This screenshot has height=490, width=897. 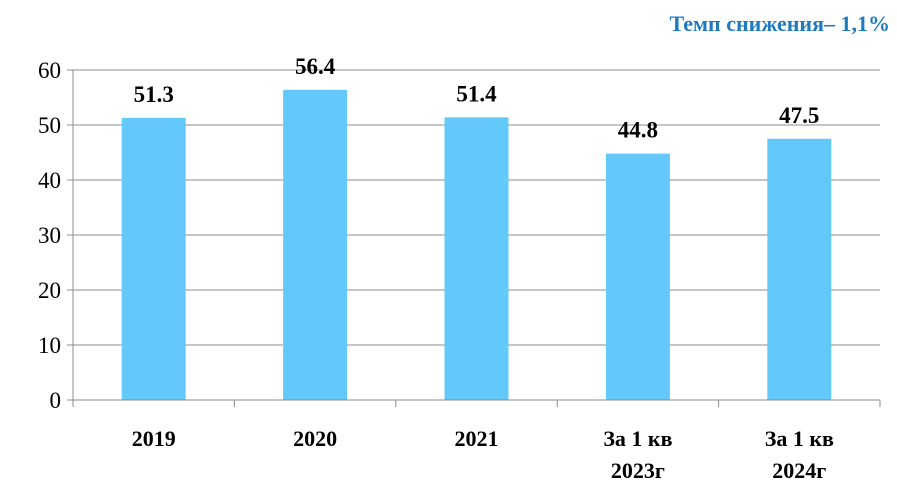 What do you see at coordinates (477, 438) in the screenshot?
I see `x-tick-label: 2021` at bounding box center [477, 438].